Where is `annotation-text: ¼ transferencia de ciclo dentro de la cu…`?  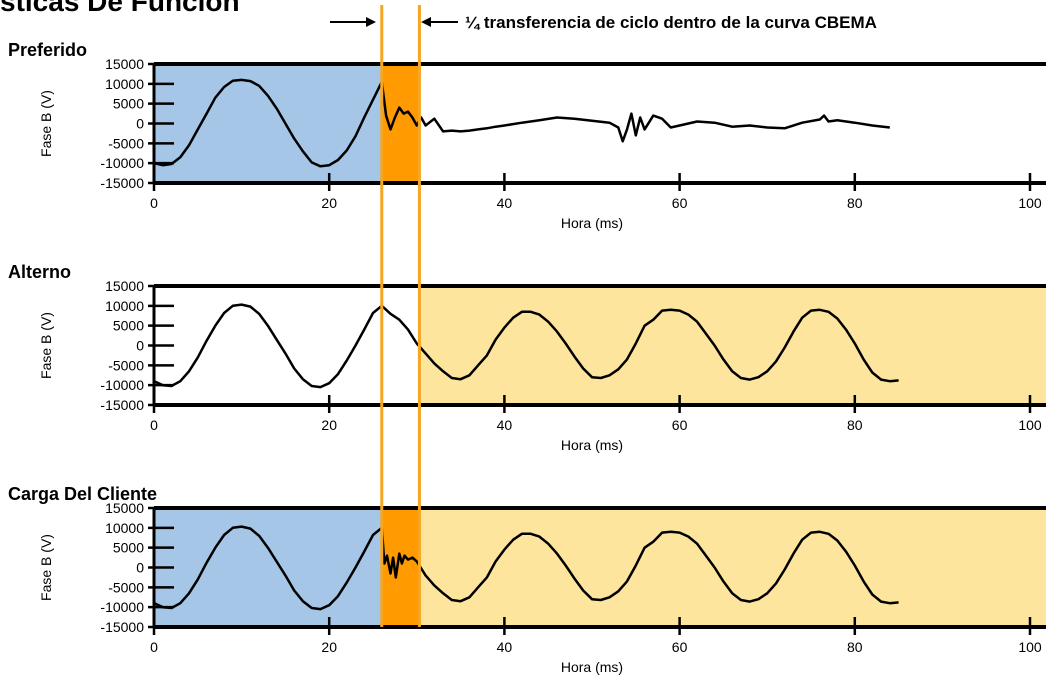
annotation-text: ¼ transferencia de ciclo dentro de la cu… is located at coordinates (671, 22).